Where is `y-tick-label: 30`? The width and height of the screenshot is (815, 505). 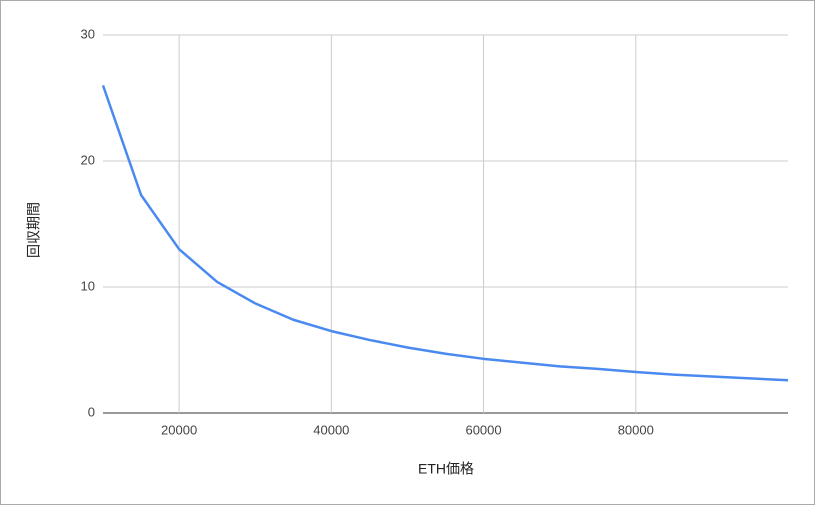 y-tick-label: 30 is located at coordinates (88, 33).